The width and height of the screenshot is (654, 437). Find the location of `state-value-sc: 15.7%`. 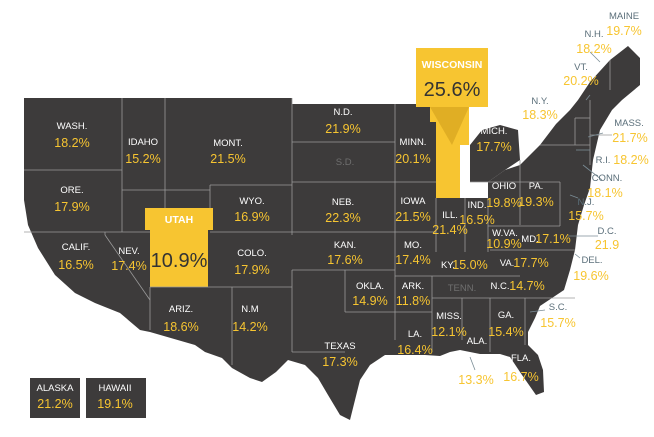

state-value-sc: 15.7% is located at coordinates (557, 323).